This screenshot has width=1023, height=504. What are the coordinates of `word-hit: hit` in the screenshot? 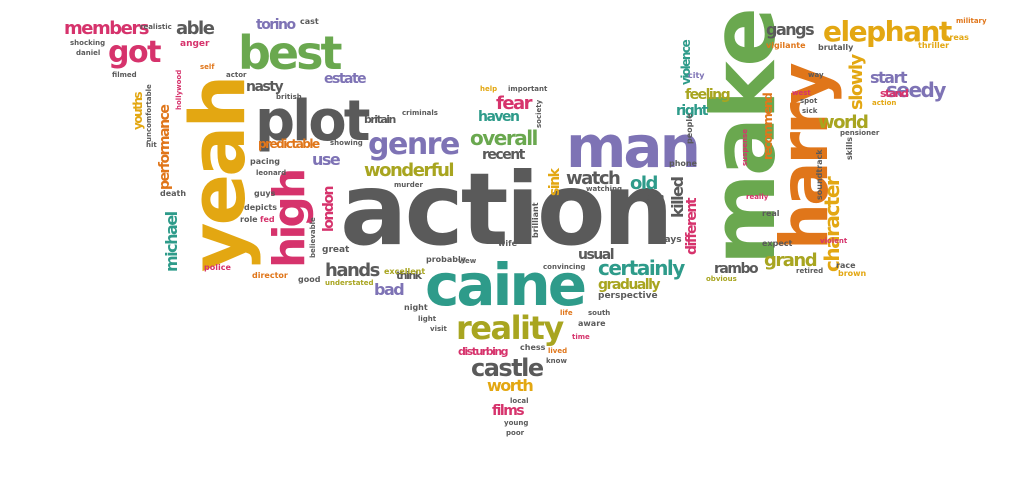 It's located at (151, 145).